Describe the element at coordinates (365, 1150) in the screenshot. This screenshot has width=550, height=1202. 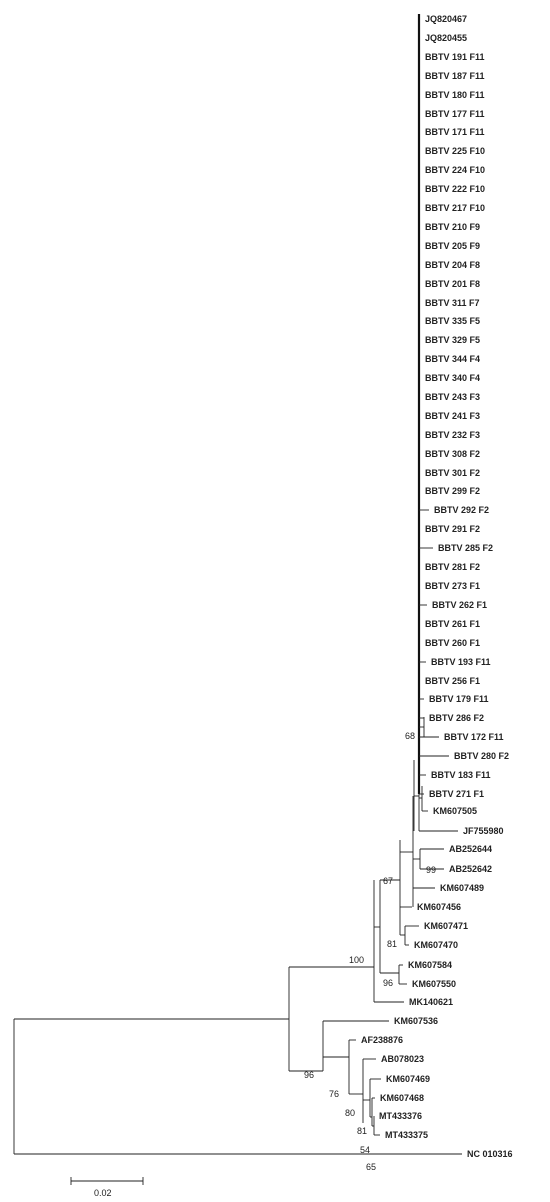
I see `bootstrap-value: 54` at that location.